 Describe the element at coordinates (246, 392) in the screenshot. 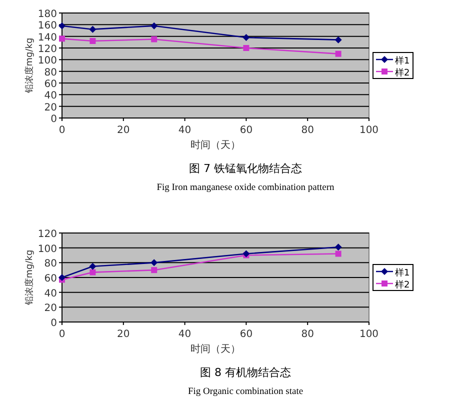

I see `text: Fig Organic combination state` at that location.